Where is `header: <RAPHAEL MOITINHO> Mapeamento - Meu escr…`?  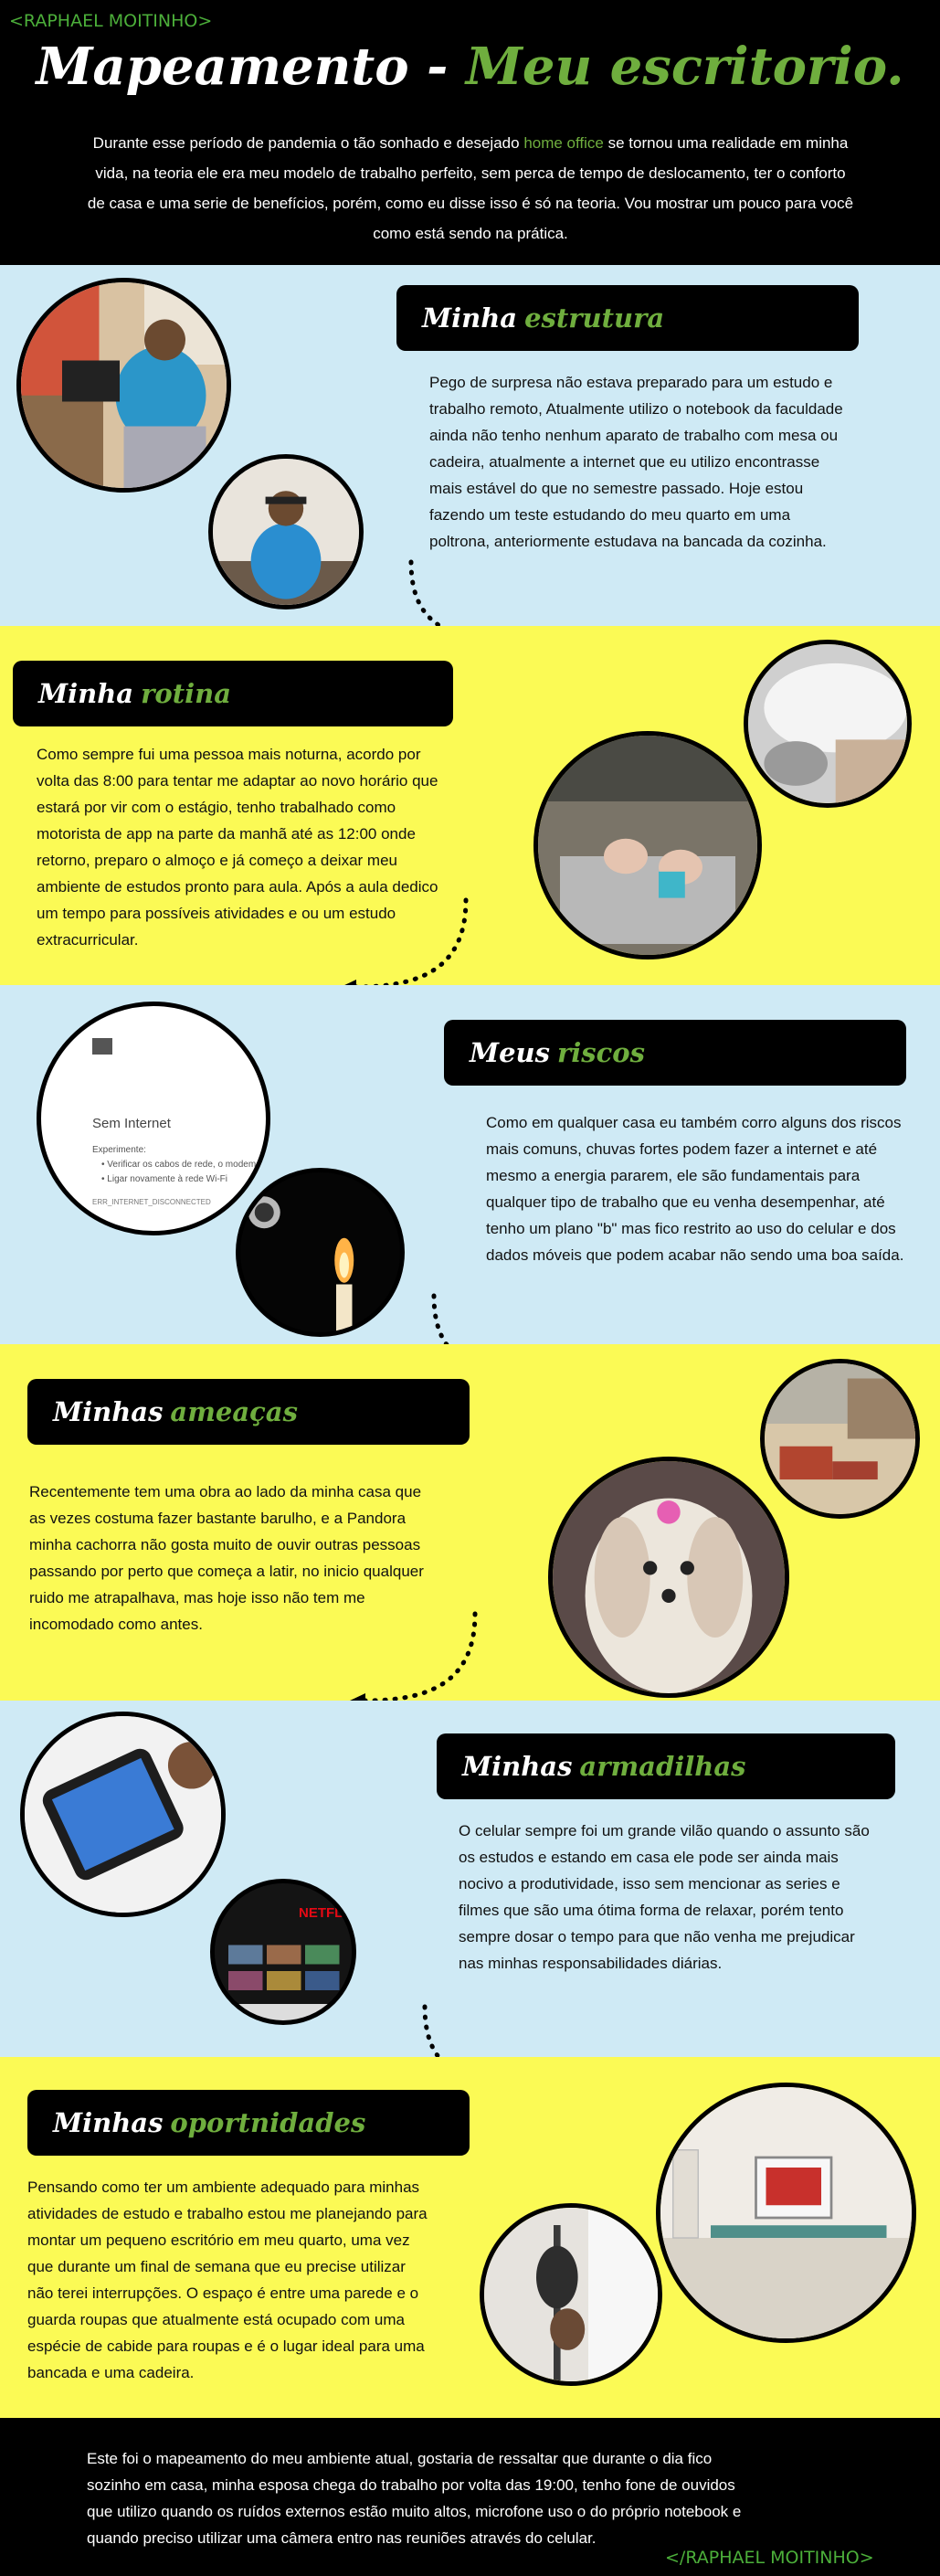
header: <RAPHAEL MOITINHO> Mapeamento - Meu escr… is located at coordinates (470, 132).